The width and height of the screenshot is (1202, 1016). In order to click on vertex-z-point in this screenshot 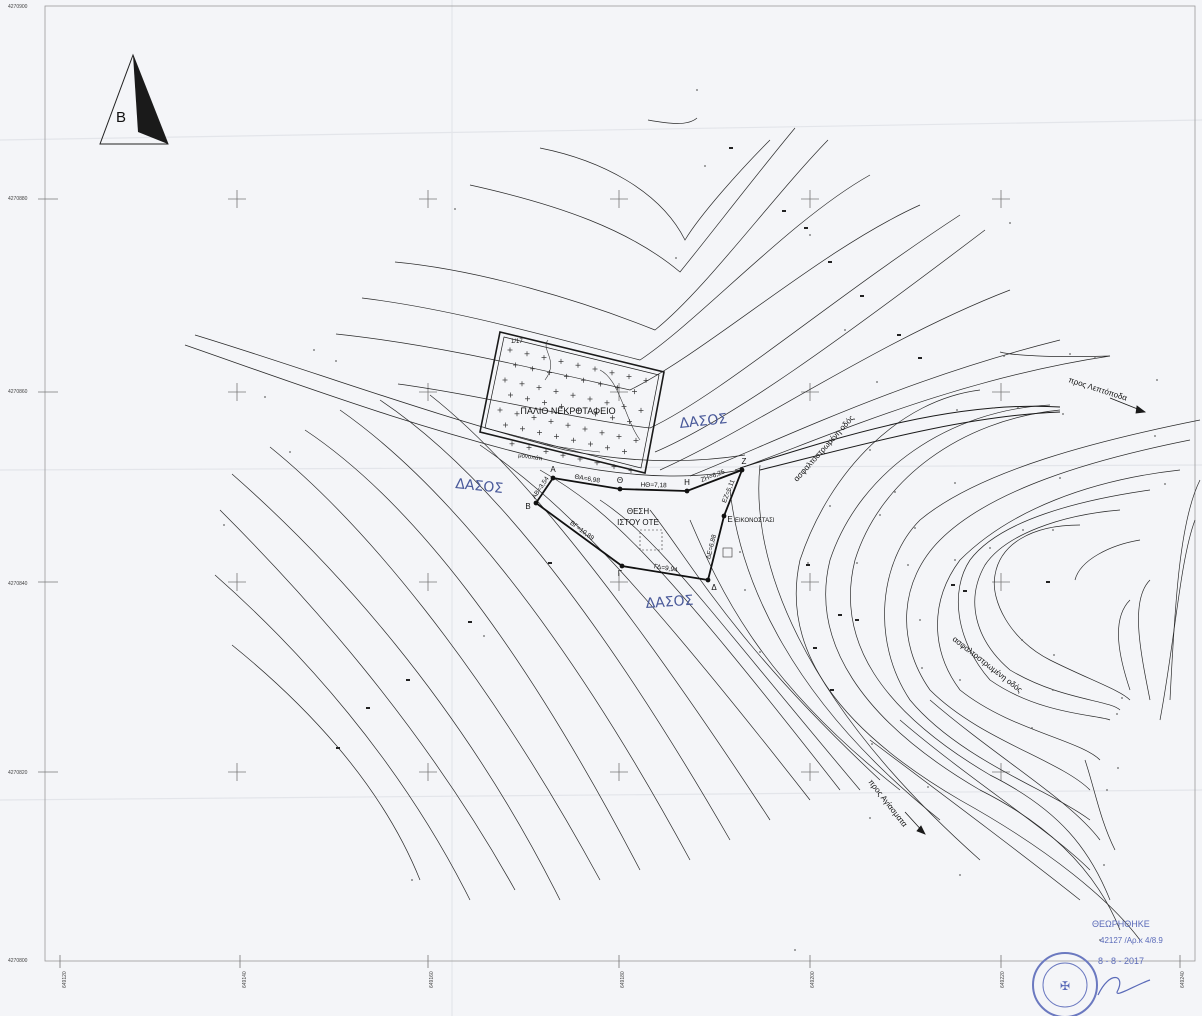, I will do `click(742, 470)`.